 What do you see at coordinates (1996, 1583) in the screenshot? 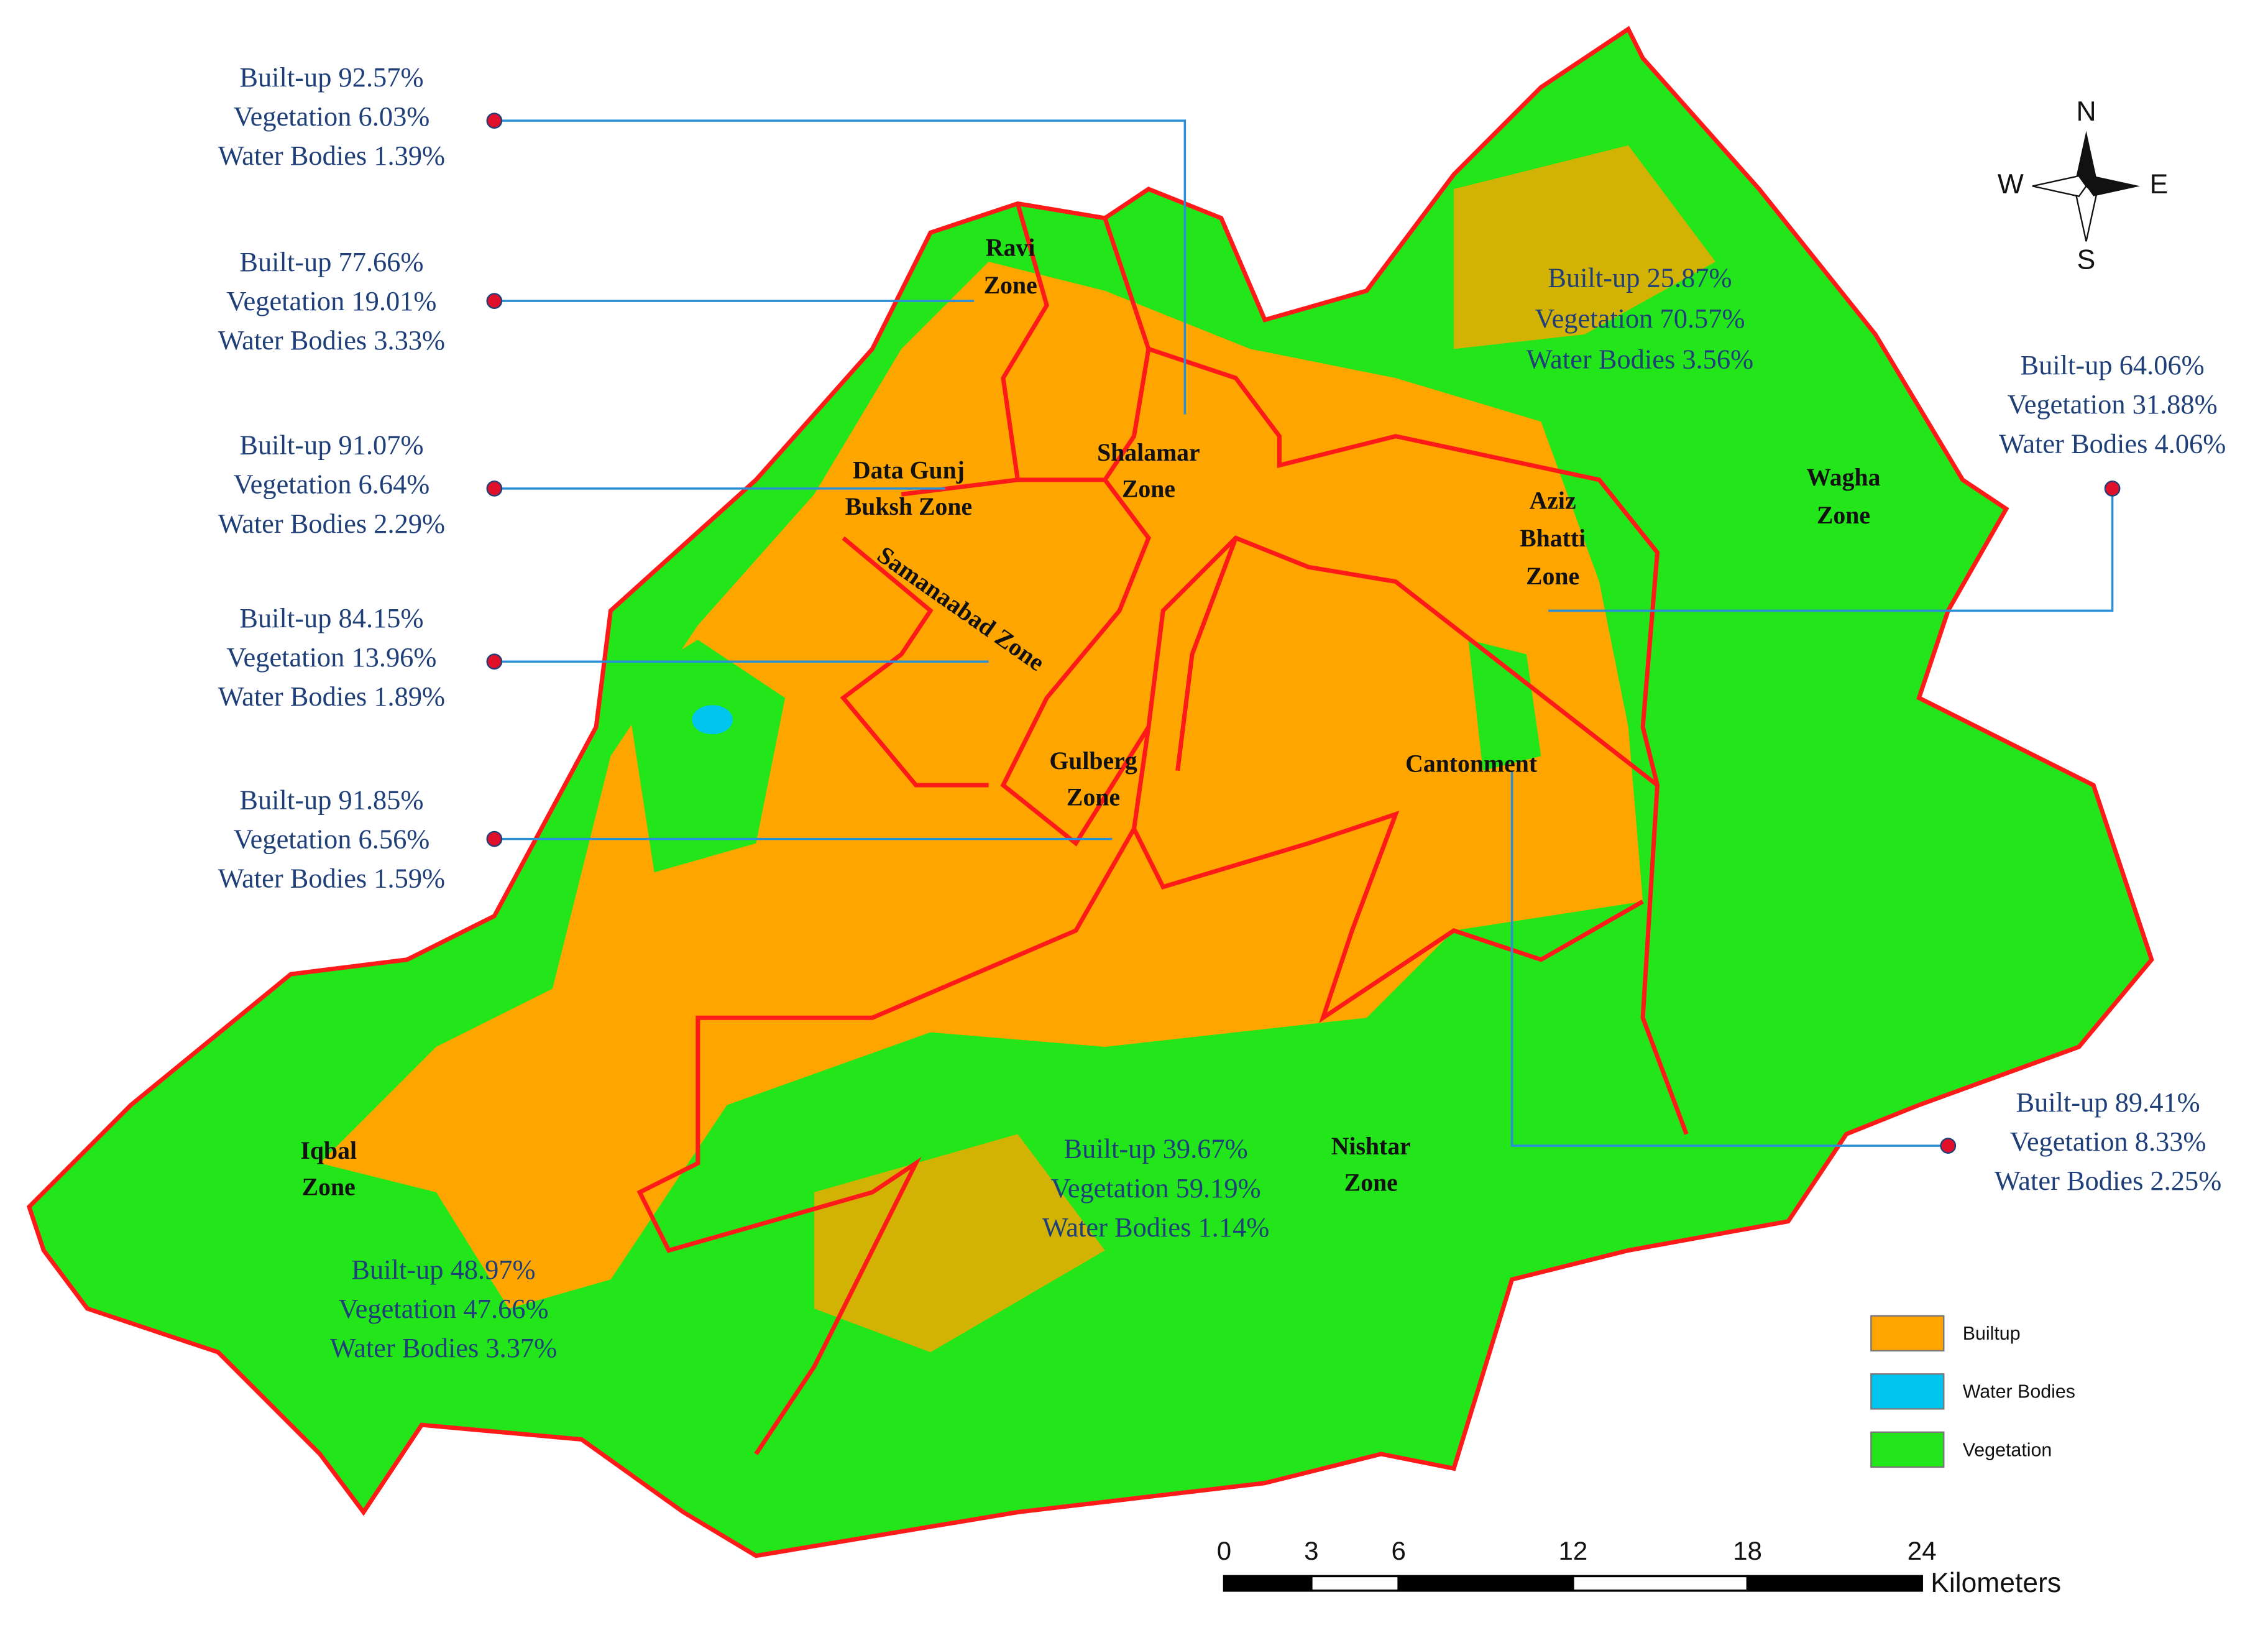
I see `scale-unit: Kilometers` at bounding box center [1996, 1583].